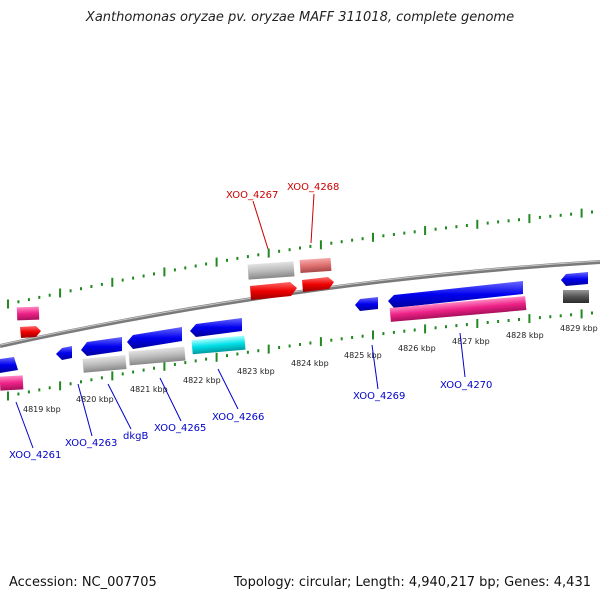 The height and width of the screenshot is (600, 600). I want to click on gene-arrow-red-small, so click(30, 332).